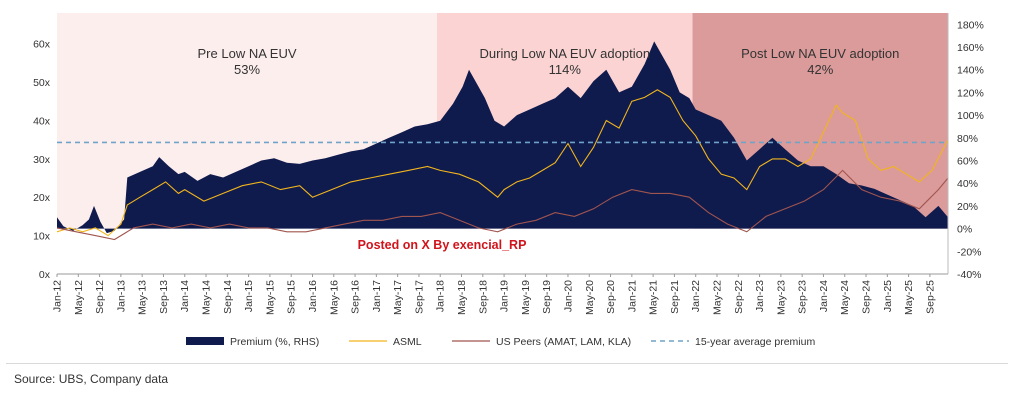  I want to click on x-tick-label: Sep-16, so click(356, 297).